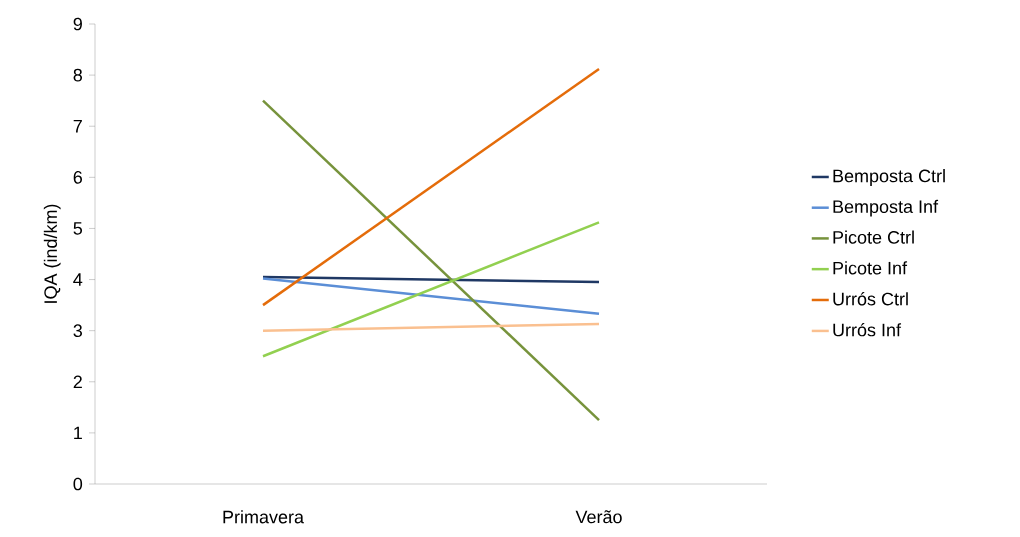  I want to click on y-tick-label: 6, so click(78, 177).